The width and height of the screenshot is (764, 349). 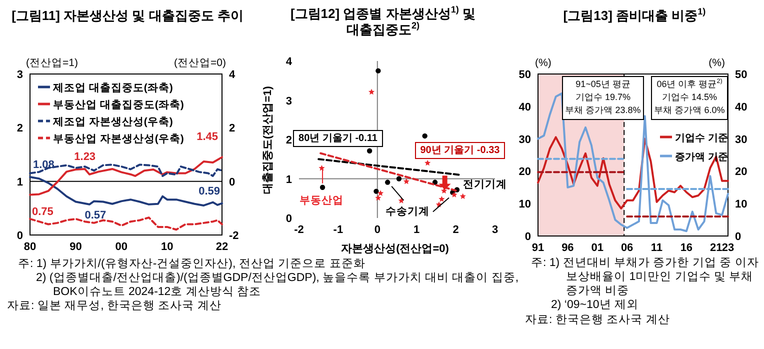 What do you see at coordinates (43, 165) in the screenshot?
I see `annotation: 1.08` at bounding box center [43, 165].